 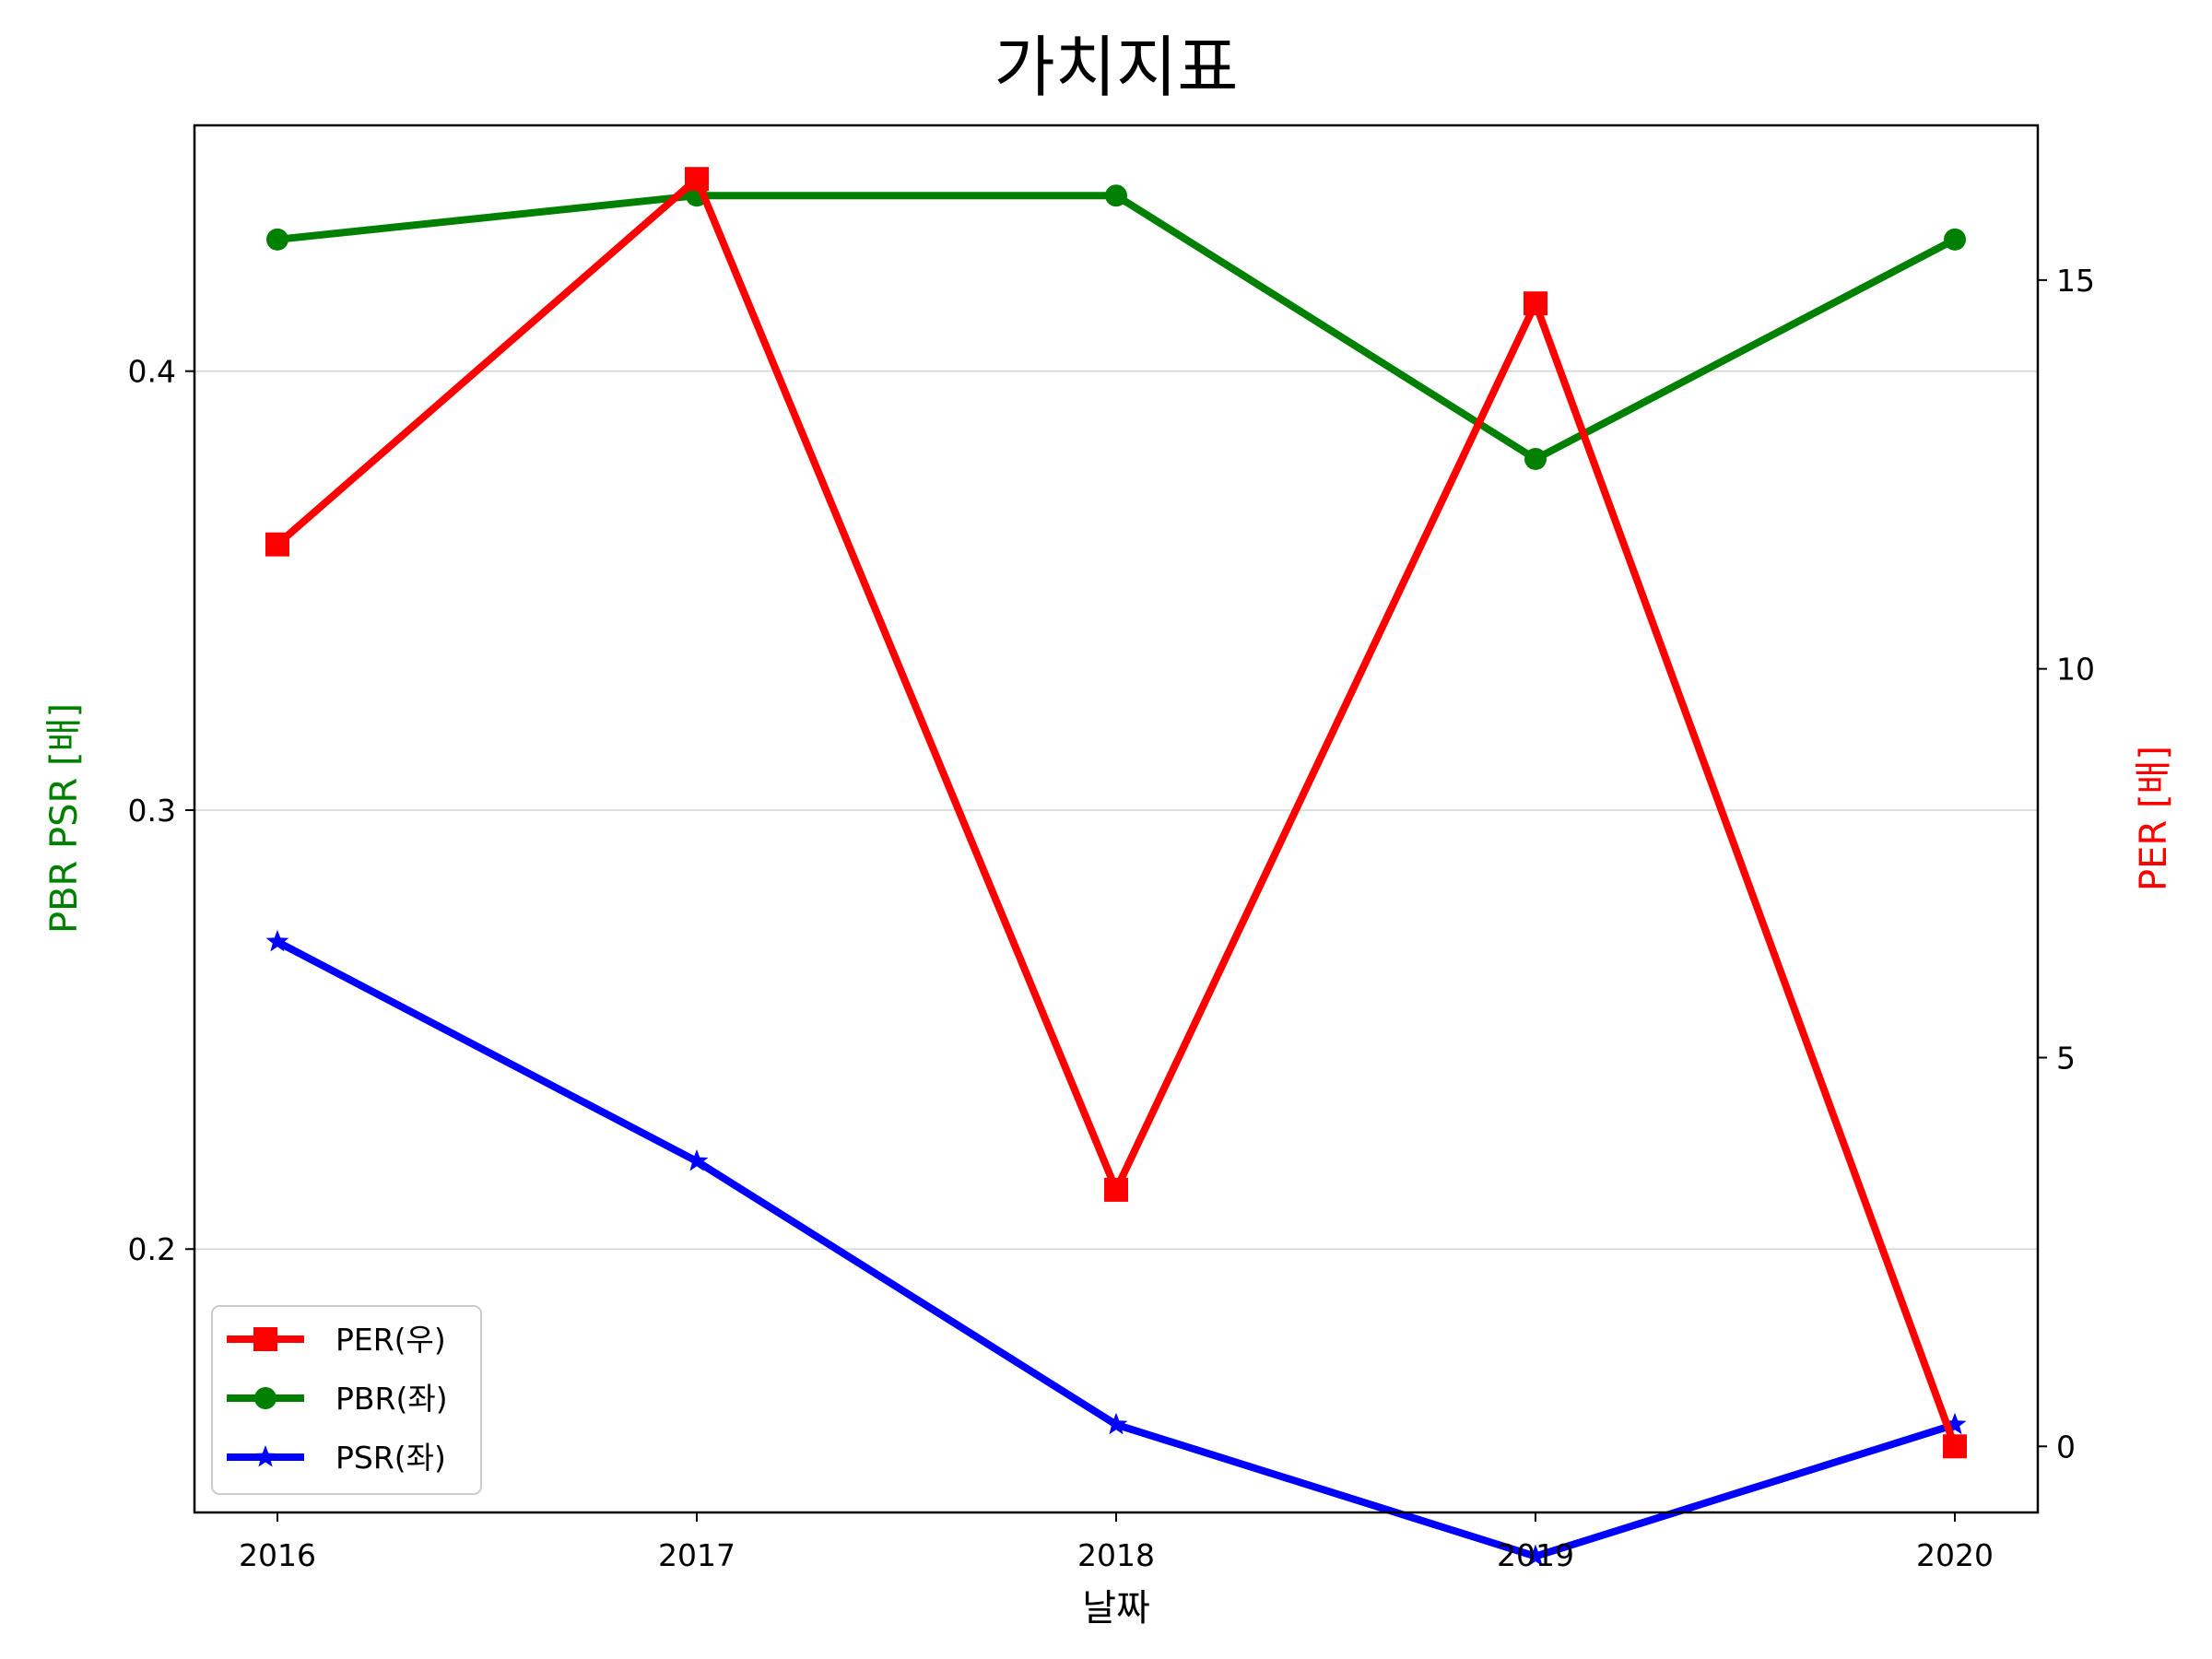 I want to click on right-y-tick-label: 15, so click(x=2075, y=281).